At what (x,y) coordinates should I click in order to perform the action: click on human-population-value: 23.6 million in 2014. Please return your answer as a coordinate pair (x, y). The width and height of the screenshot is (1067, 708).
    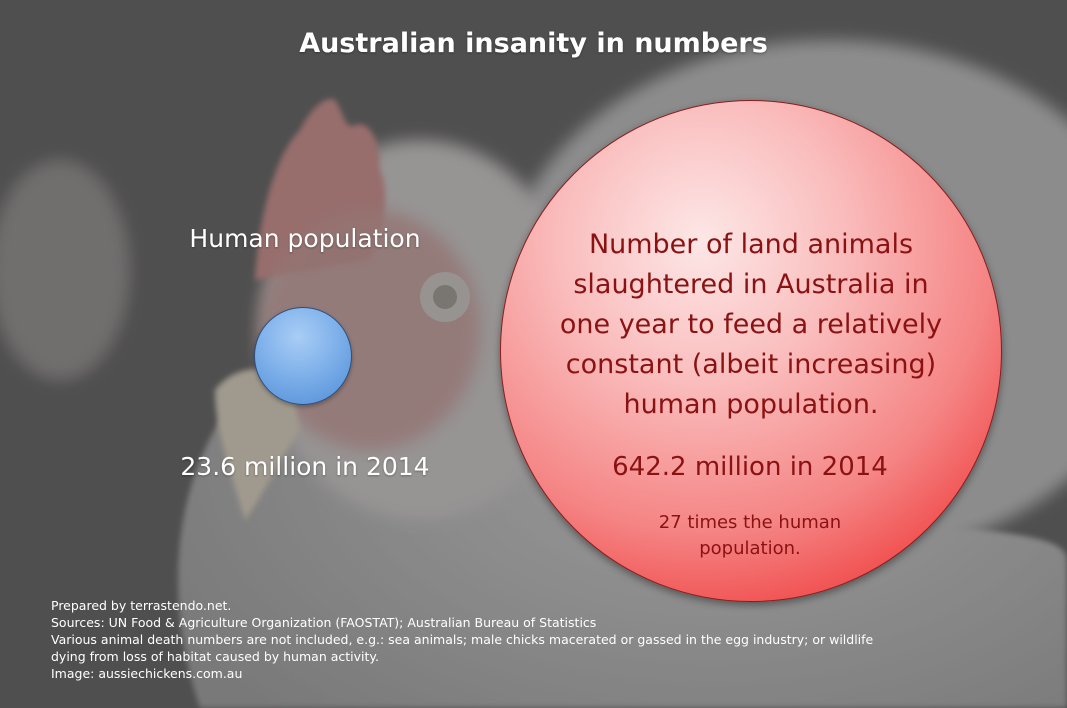
    Looking at the image, I should click on (305, 466).